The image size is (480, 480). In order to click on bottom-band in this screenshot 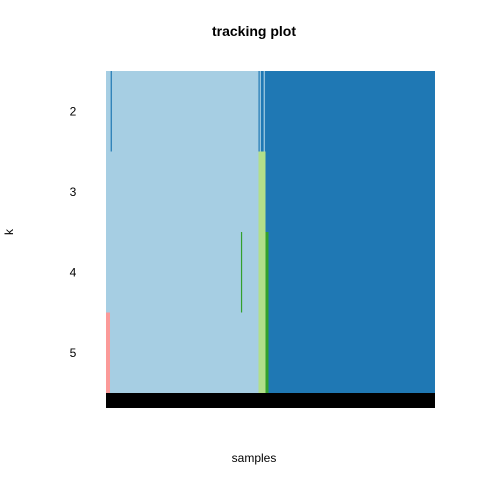, I will do `click(270, 400)`.